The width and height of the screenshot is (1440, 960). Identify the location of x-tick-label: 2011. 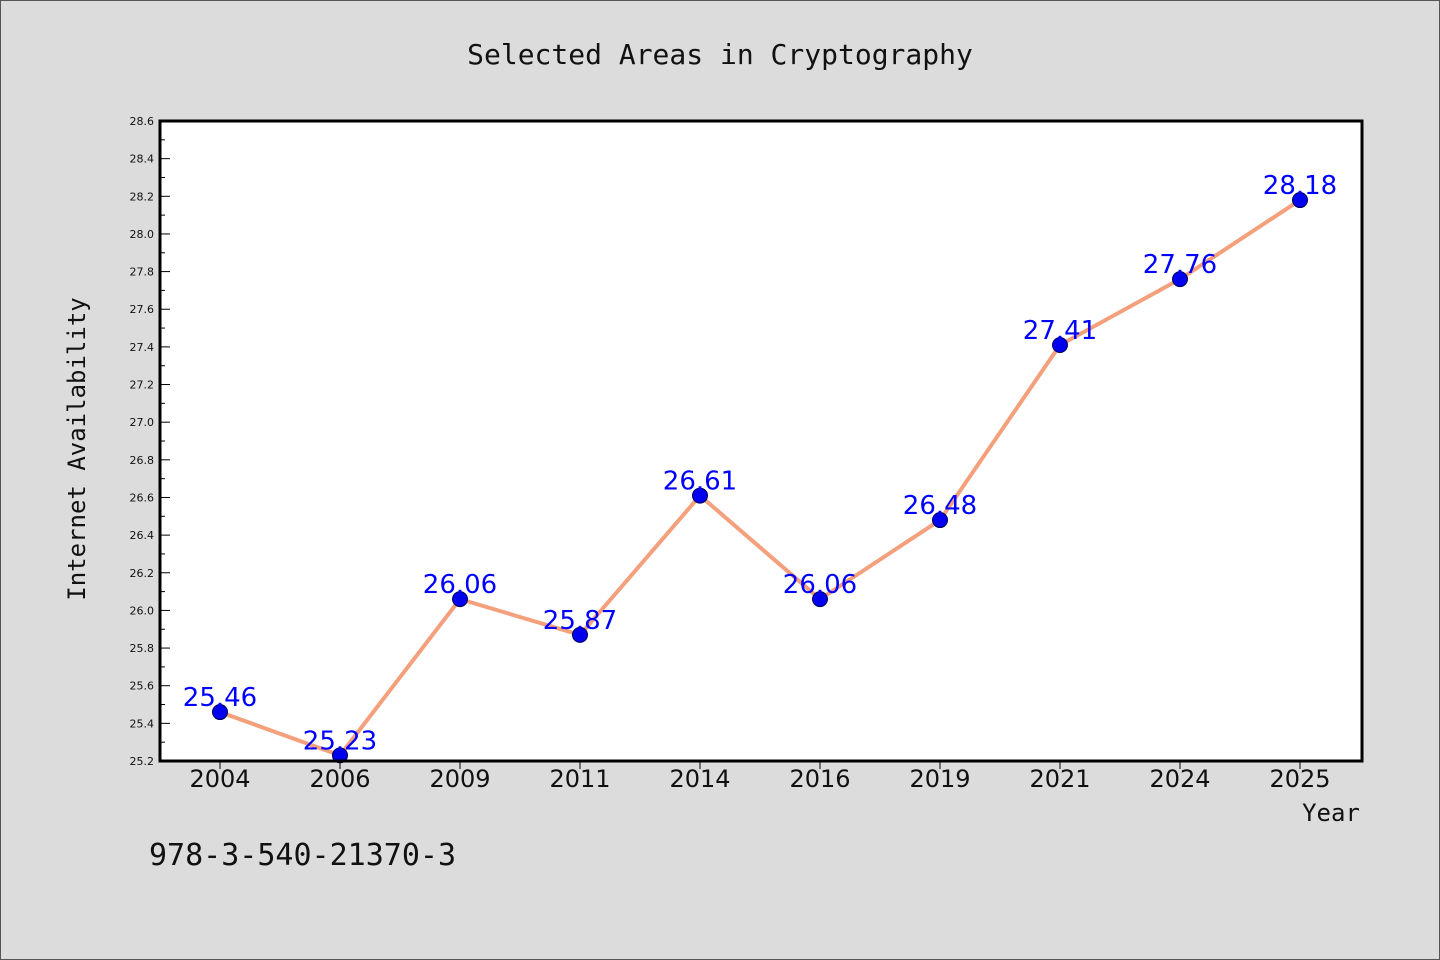
(579, 779).